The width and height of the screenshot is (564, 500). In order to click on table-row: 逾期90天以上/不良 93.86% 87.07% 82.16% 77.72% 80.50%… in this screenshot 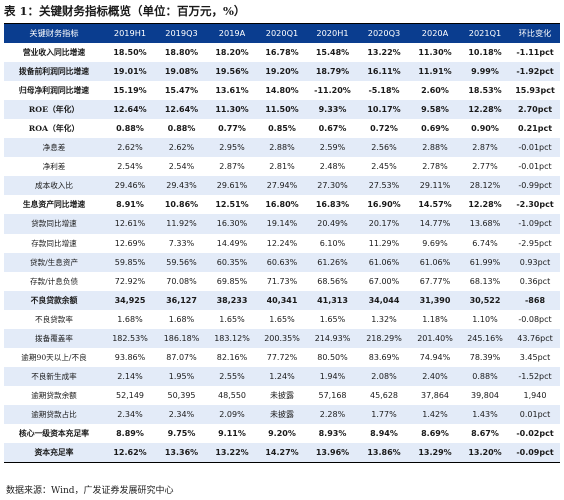, I will do `click(282, 357)`.